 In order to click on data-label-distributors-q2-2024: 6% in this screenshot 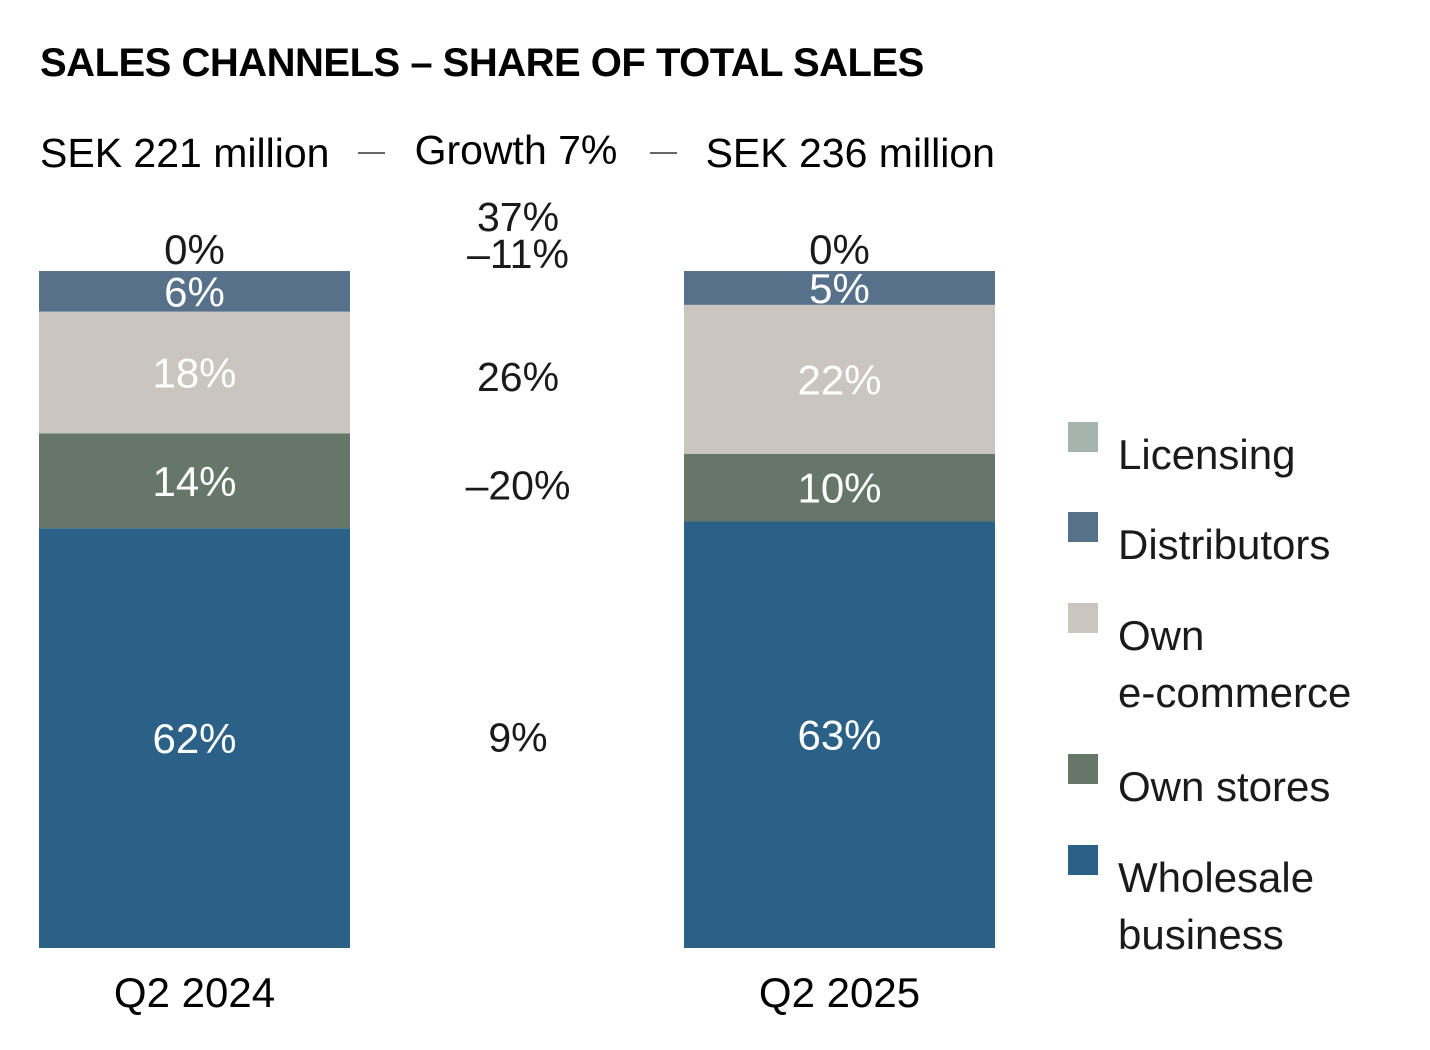, I will do `click(194, 291)`.